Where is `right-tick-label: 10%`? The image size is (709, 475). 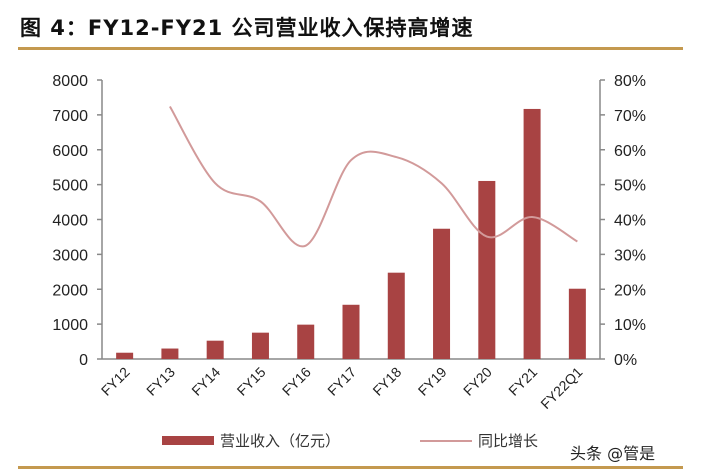
right-tick-label: 10% is located at coordinates (630, 325).